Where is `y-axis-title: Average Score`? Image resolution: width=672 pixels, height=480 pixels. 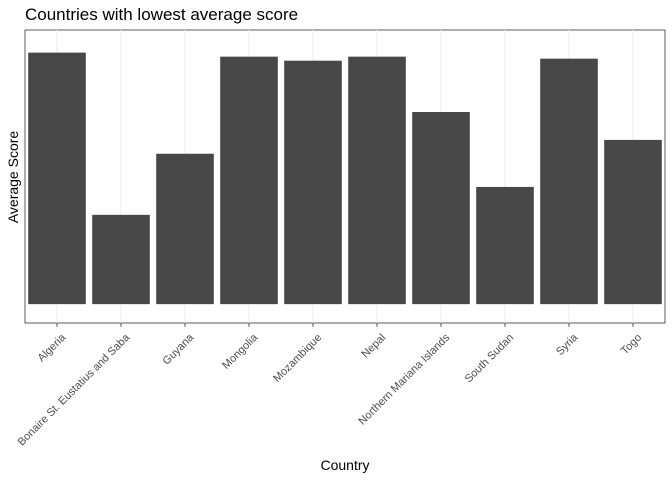 y-axis-title: Average Score is located at coordinates (13, 177).